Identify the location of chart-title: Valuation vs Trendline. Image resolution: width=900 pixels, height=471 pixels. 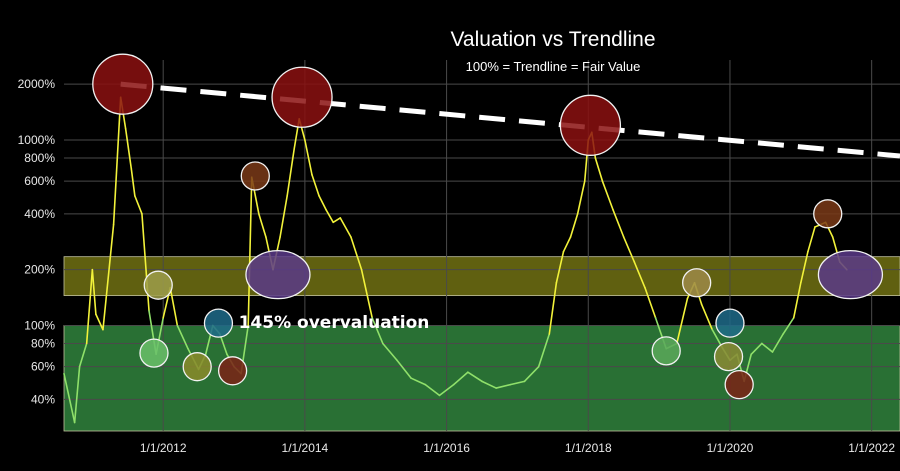
(552, 39).